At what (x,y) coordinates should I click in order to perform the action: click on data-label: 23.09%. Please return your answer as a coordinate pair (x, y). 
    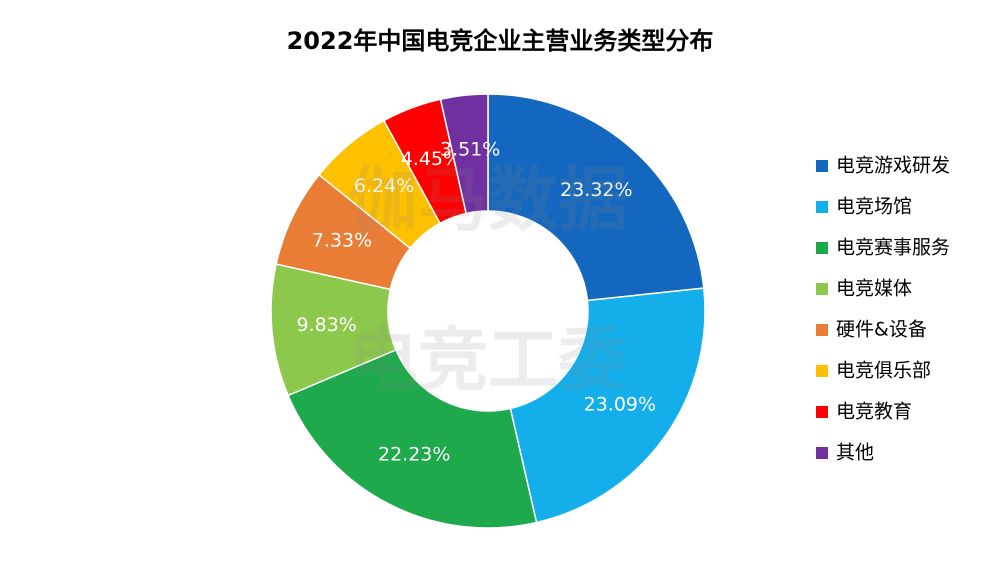
    Looking at the image, I should click on (620, 405).